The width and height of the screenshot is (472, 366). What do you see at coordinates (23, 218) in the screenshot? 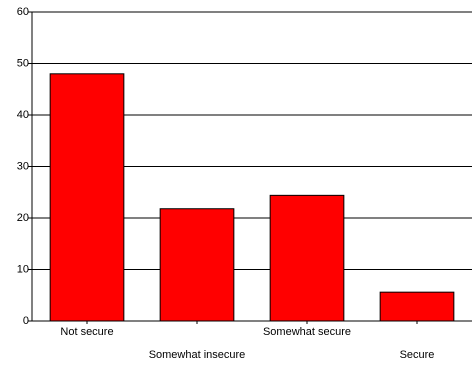
I see `y-tick-label-20: 20` at bounding box center [23, 218].